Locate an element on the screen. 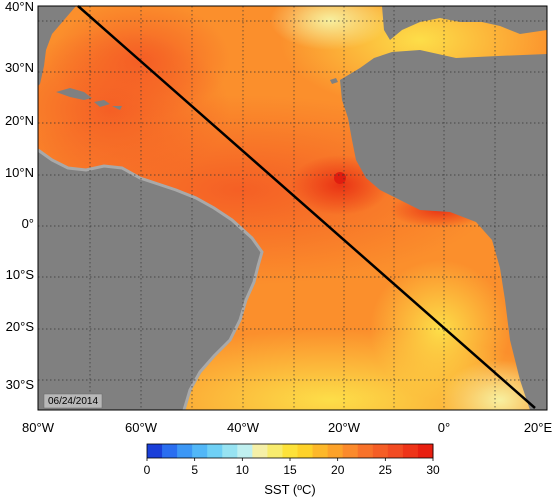 The height and width of the screenshot is (500, 559). land-canary-islands is located at coordinates (334, 81).